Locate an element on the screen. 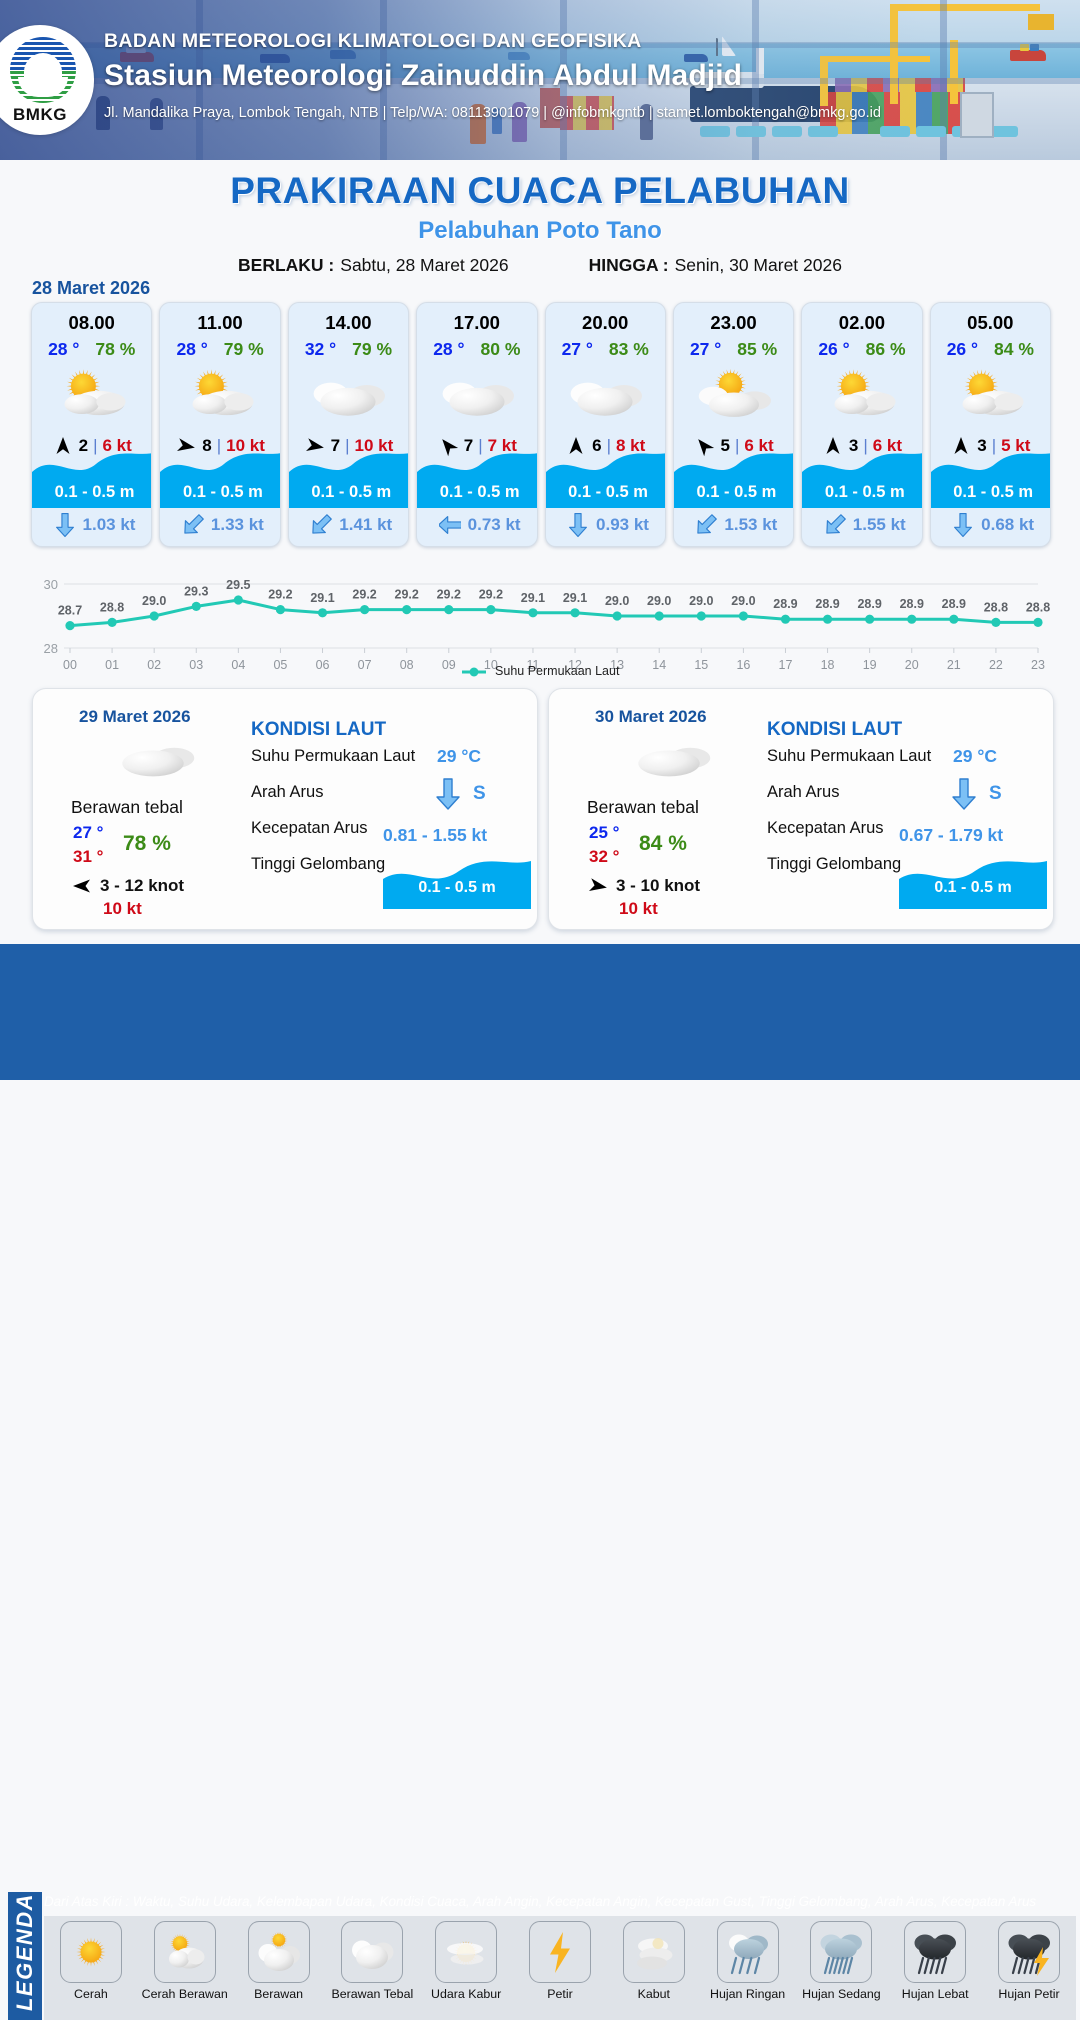 The width and height of the screenshot is (1080, 2020). card-current-speed: 0.68 kt is located at coordinates (1008, 524).